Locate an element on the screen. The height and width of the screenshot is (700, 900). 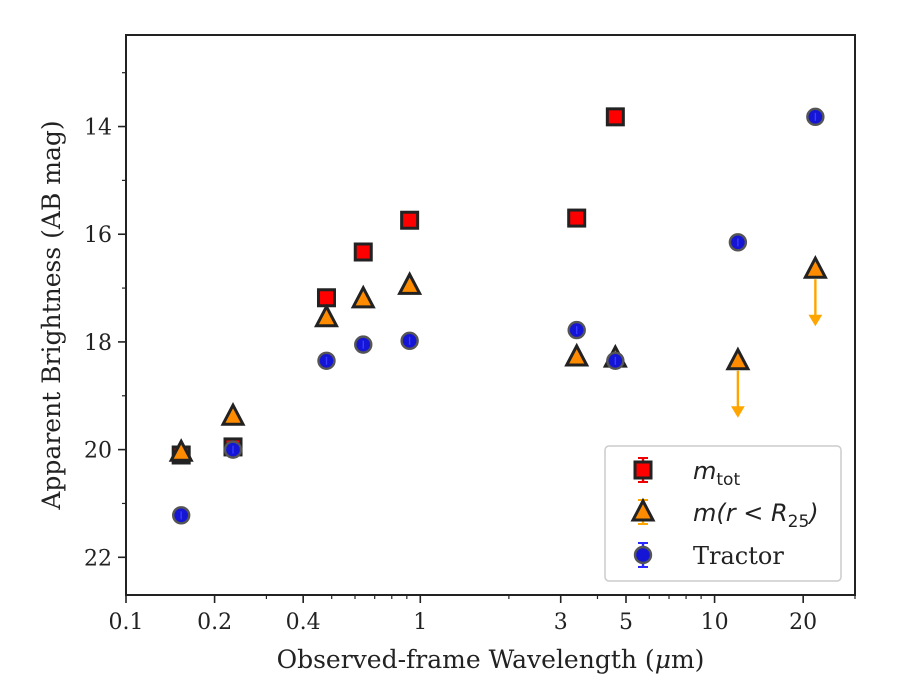
legend-label: mtot is located at coordinates (716, 473).